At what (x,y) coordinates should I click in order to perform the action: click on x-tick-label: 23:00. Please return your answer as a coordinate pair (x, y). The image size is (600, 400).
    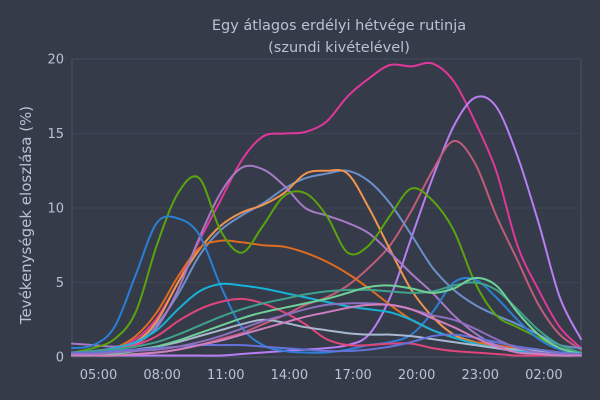
    Looking at the image, I should click on (480, 375).